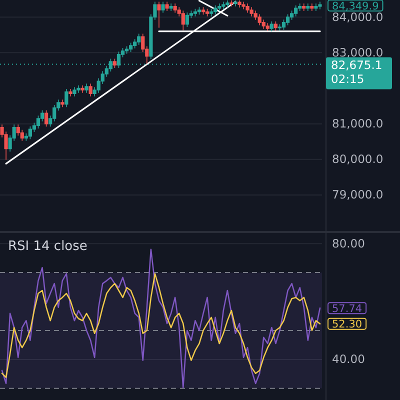  What do you see at coordinates (348, 359) in the screenshot?
I see `y-tick-label: 40.00` at bounding box center [348, 359].